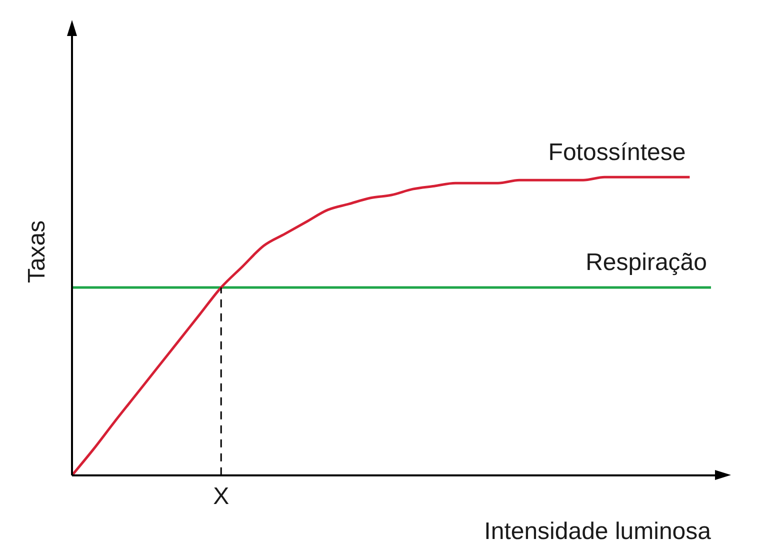  Describe the element at coordinates (598, 532) in the screenshot. I see `x-axis-title: Intensidade luminosa` at that location.